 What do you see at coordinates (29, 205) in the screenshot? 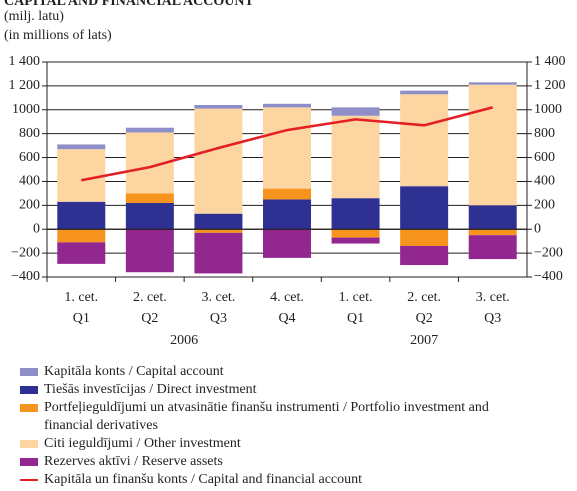
I see `y-tick-label: 200` at bounding box center [29, 205].